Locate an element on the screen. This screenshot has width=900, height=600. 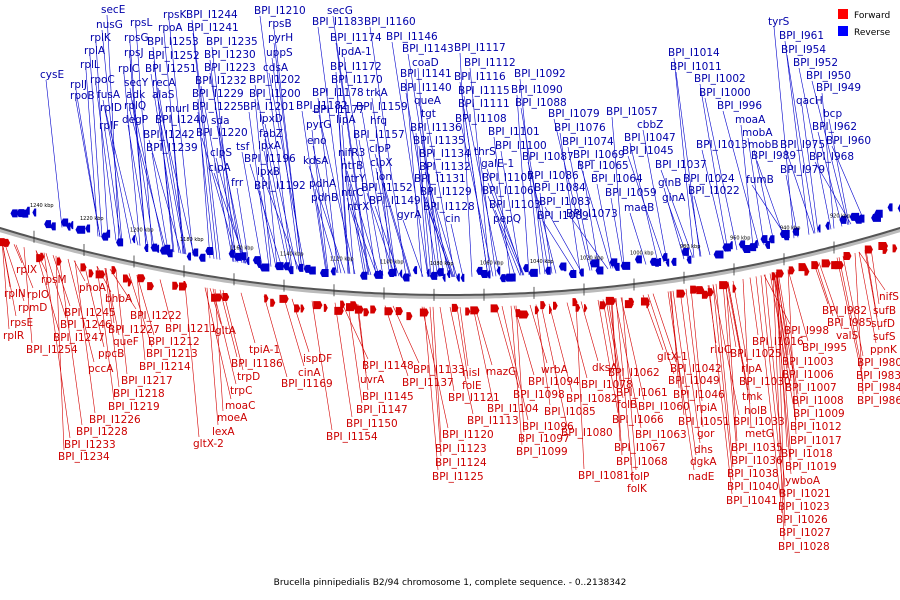
gene-label-rplx: rplX is located at coordinates (26, 270).